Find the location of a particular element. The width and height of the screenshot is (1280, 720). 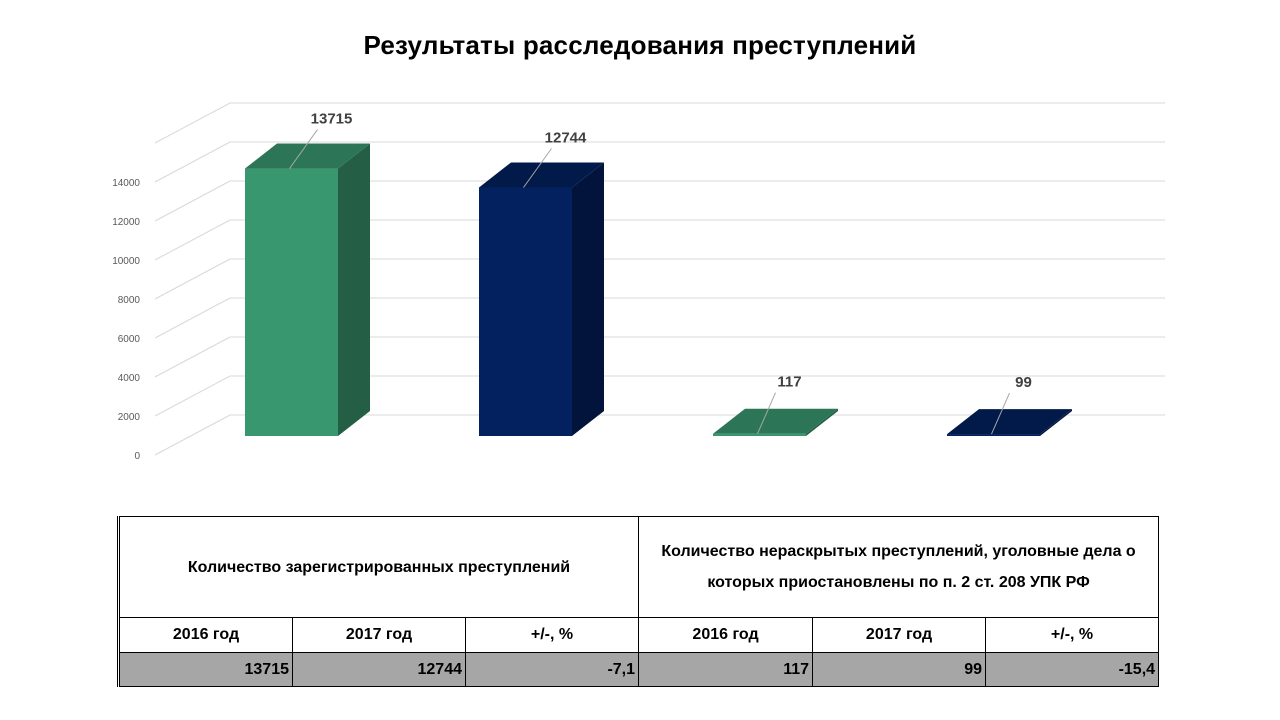

col-change-unsolved: +/-, % is located at coordinates (1072, 635).